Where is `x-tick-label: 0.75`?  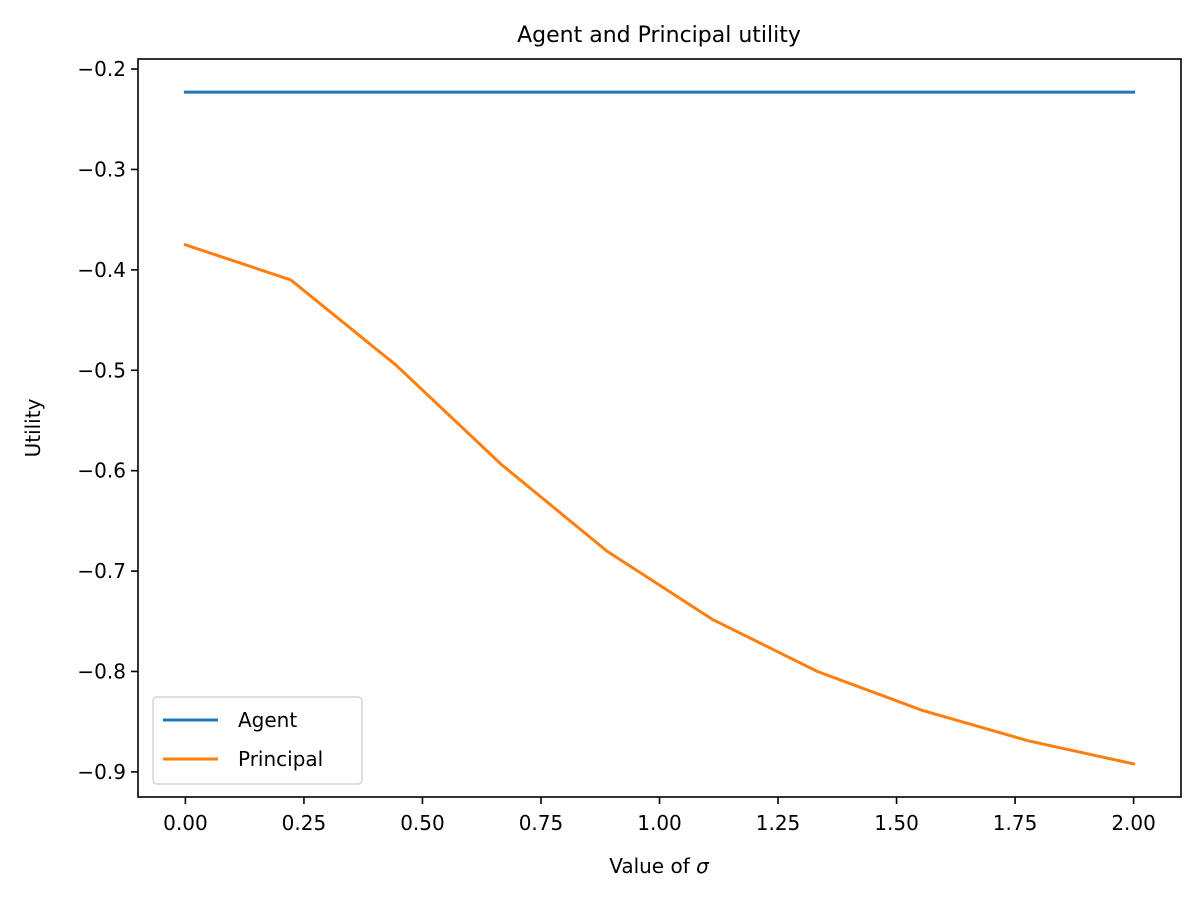 x-tick-label: 0.75 is located at coordinates (541, 823).